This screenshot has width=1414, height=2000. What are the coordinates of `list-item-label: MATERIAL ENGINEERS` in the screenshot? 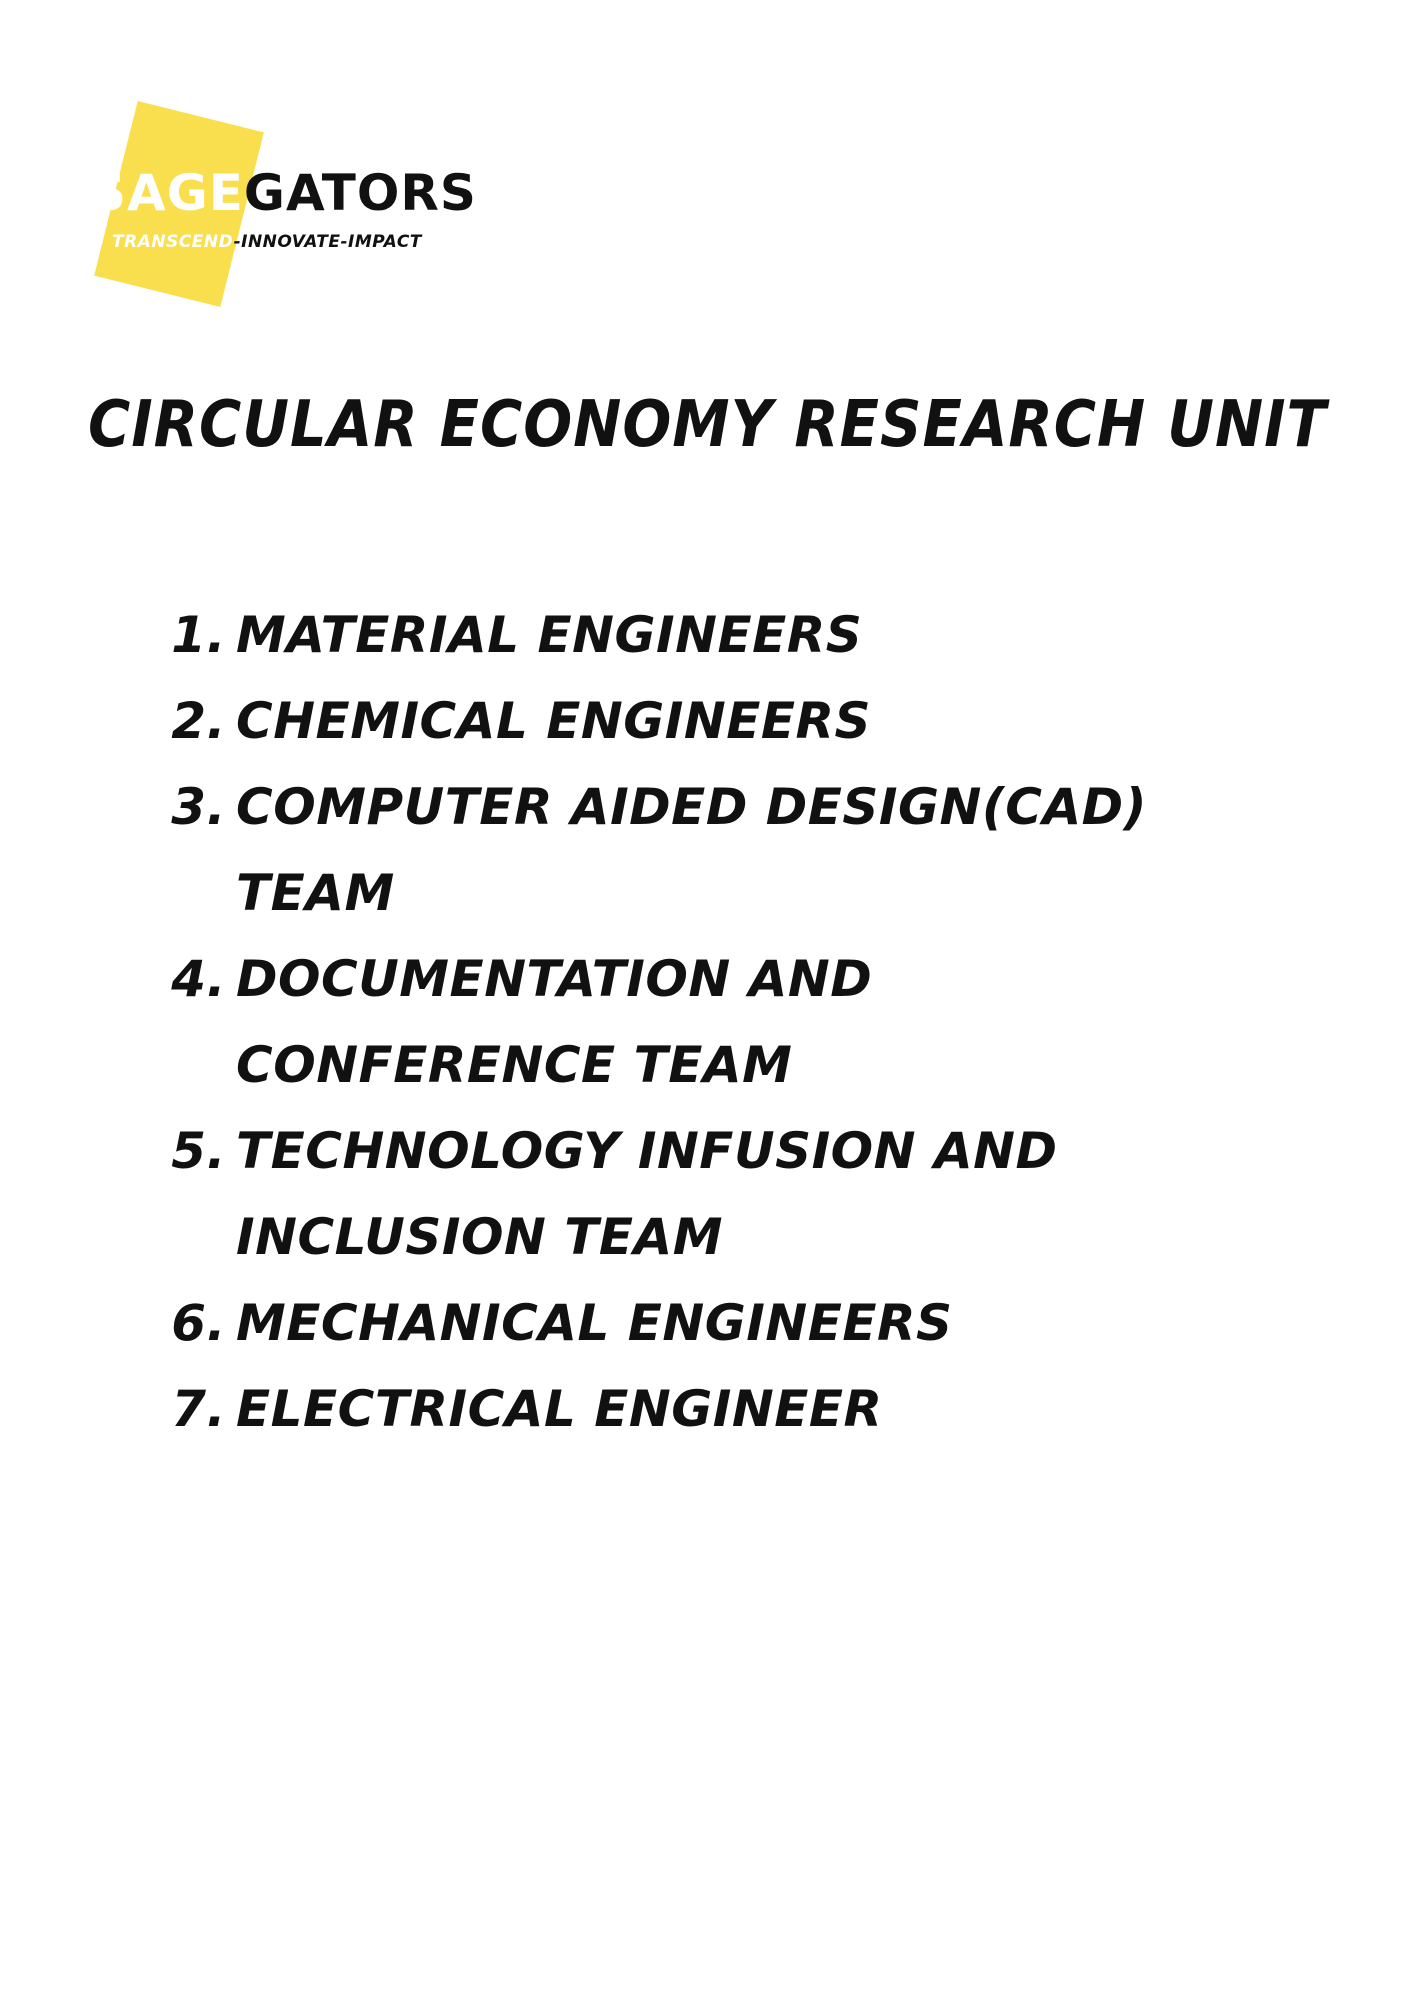 It's located at (549, 635).